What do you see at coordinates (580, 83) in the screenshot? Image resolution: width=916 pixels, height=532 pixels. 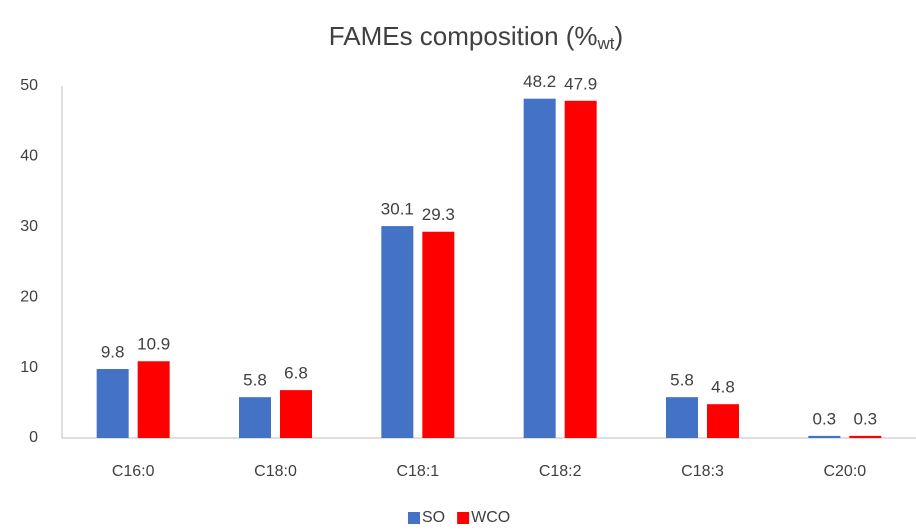 I see `value-label: 47.9` at bounding box center [580, 83].